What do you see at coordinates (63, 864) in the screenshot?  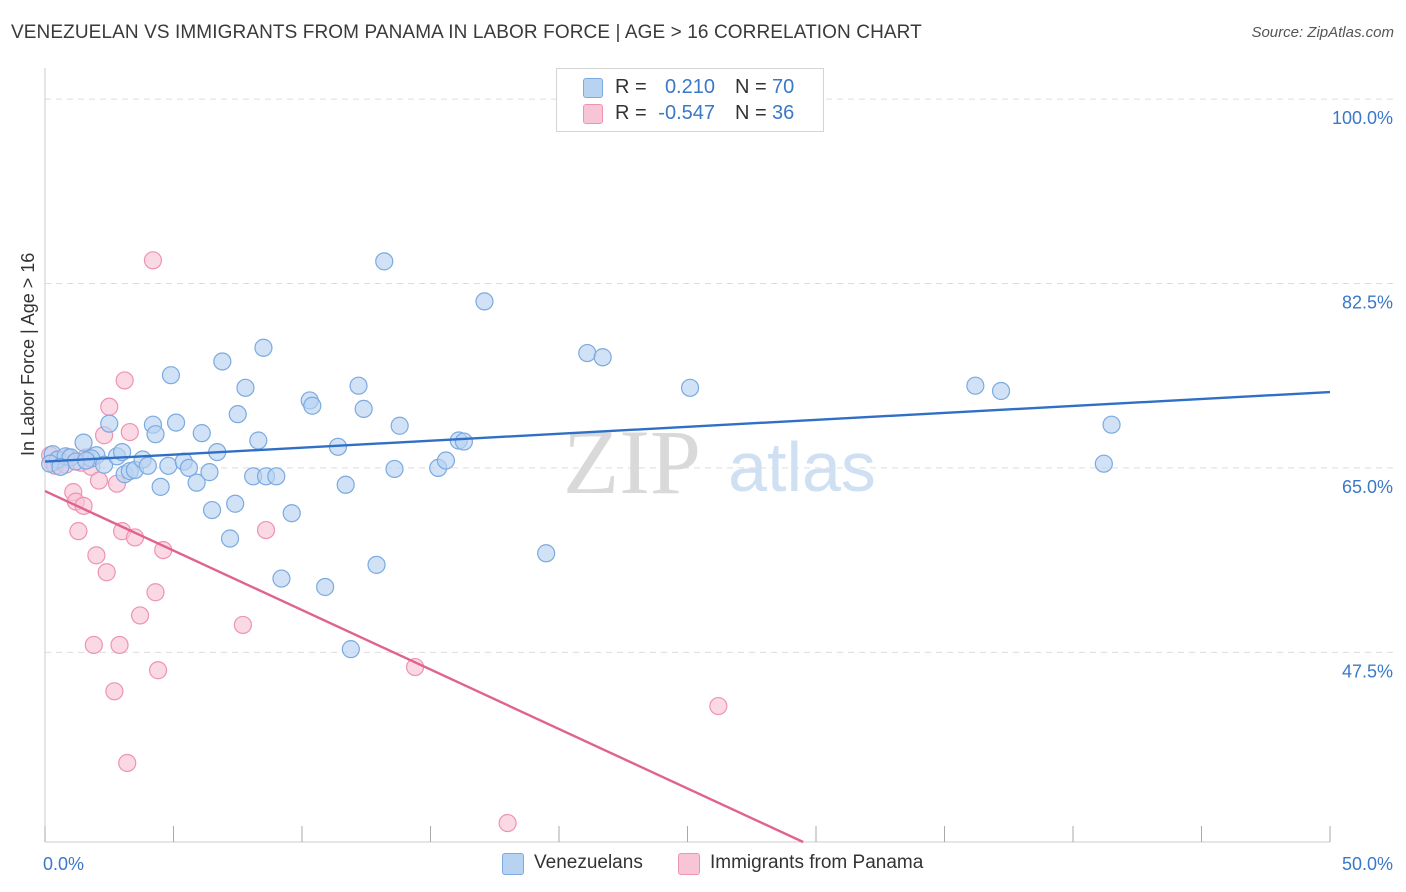 I see `x-tick-label-min: 0.0%` at bounding box center [63, 864].